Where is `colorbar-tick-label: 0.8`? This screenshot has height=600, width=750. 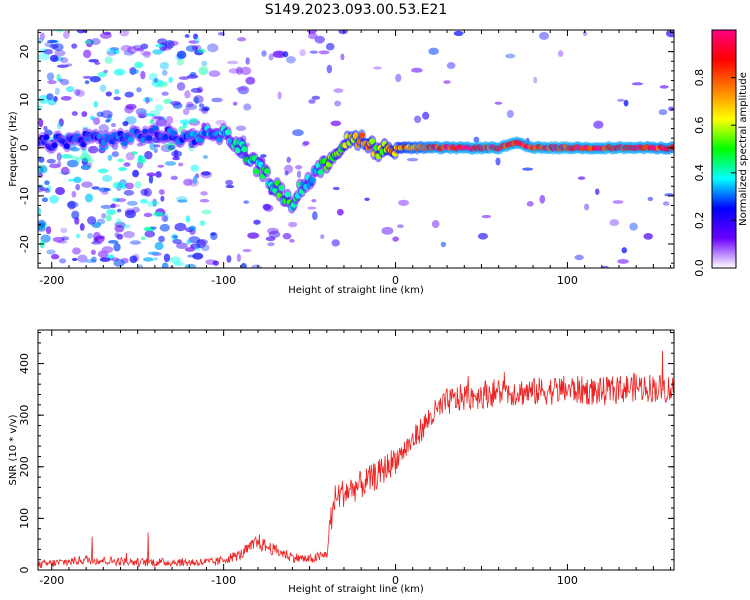 colorbar-tick-label: 0.8 is located at coordinates (699, 78).